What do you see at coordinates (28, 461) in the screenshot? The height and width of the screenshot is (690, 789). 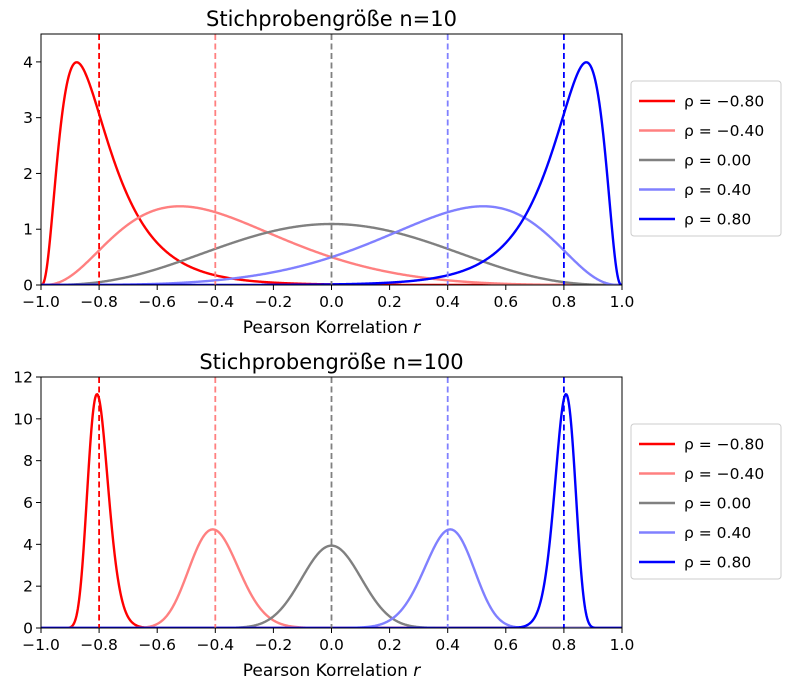 I see `y-tick-label: 8` at bounding box center [28, 461].